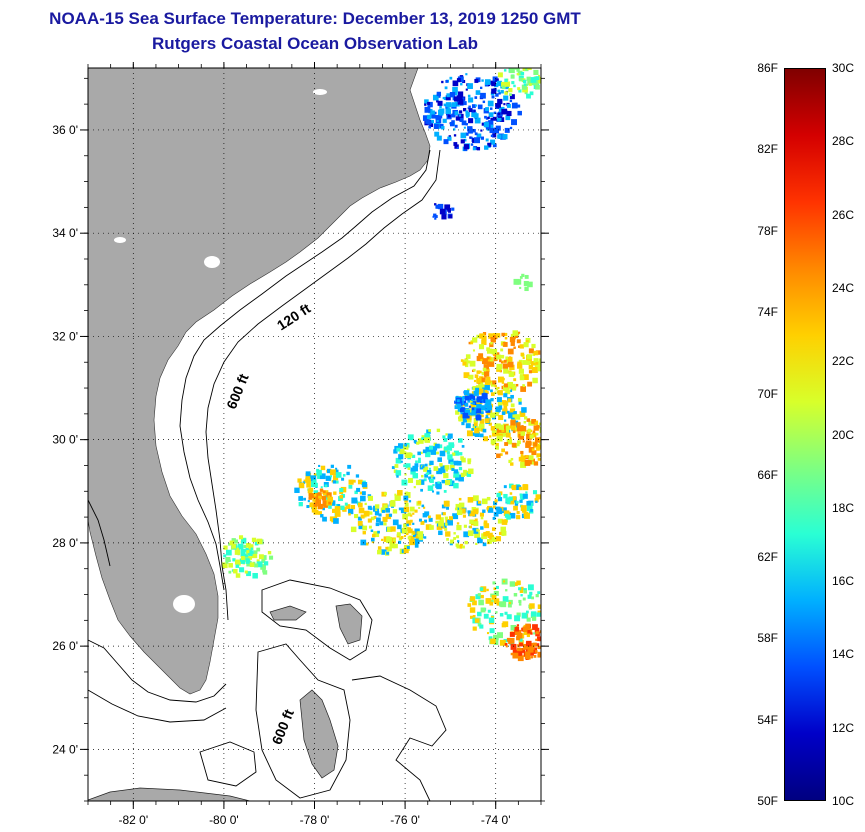 The image size is (865, 832). I want to click on contour-bahamas-bank, so click(303, 721).